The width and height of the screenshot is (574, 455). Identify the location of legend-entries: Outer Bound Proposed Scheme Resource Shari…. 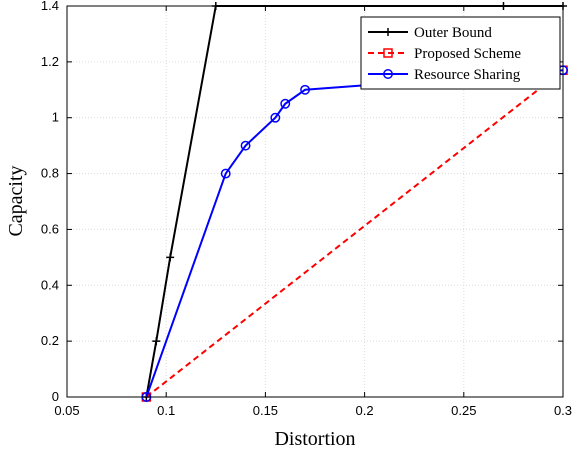
(444, 54).